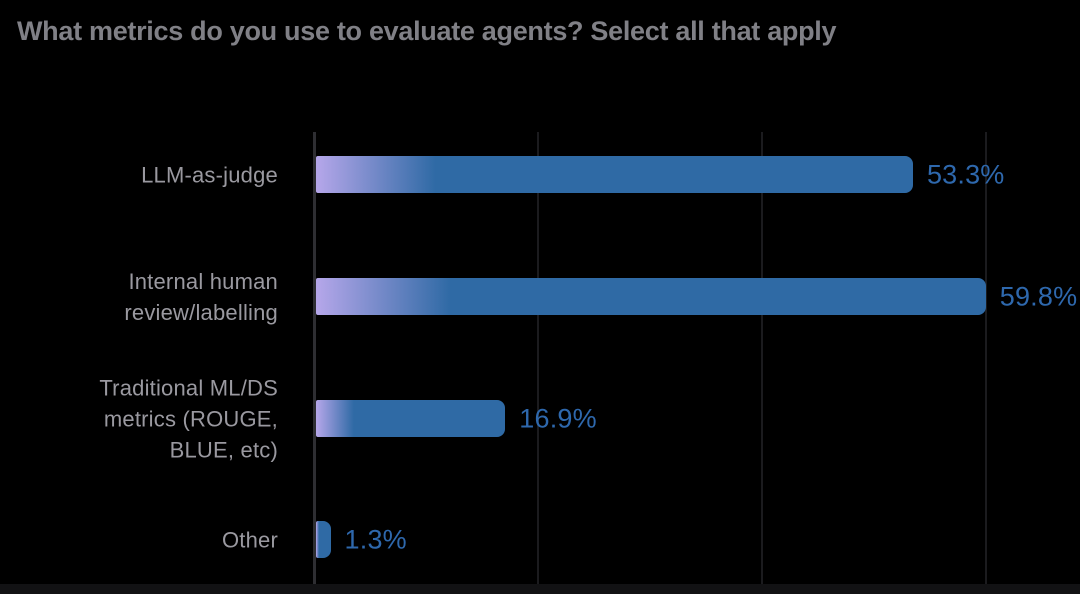  What do you see at coordinates (314, 358) in the screenshot?
I see `y-axis-line` at bounding box center [314, 358].